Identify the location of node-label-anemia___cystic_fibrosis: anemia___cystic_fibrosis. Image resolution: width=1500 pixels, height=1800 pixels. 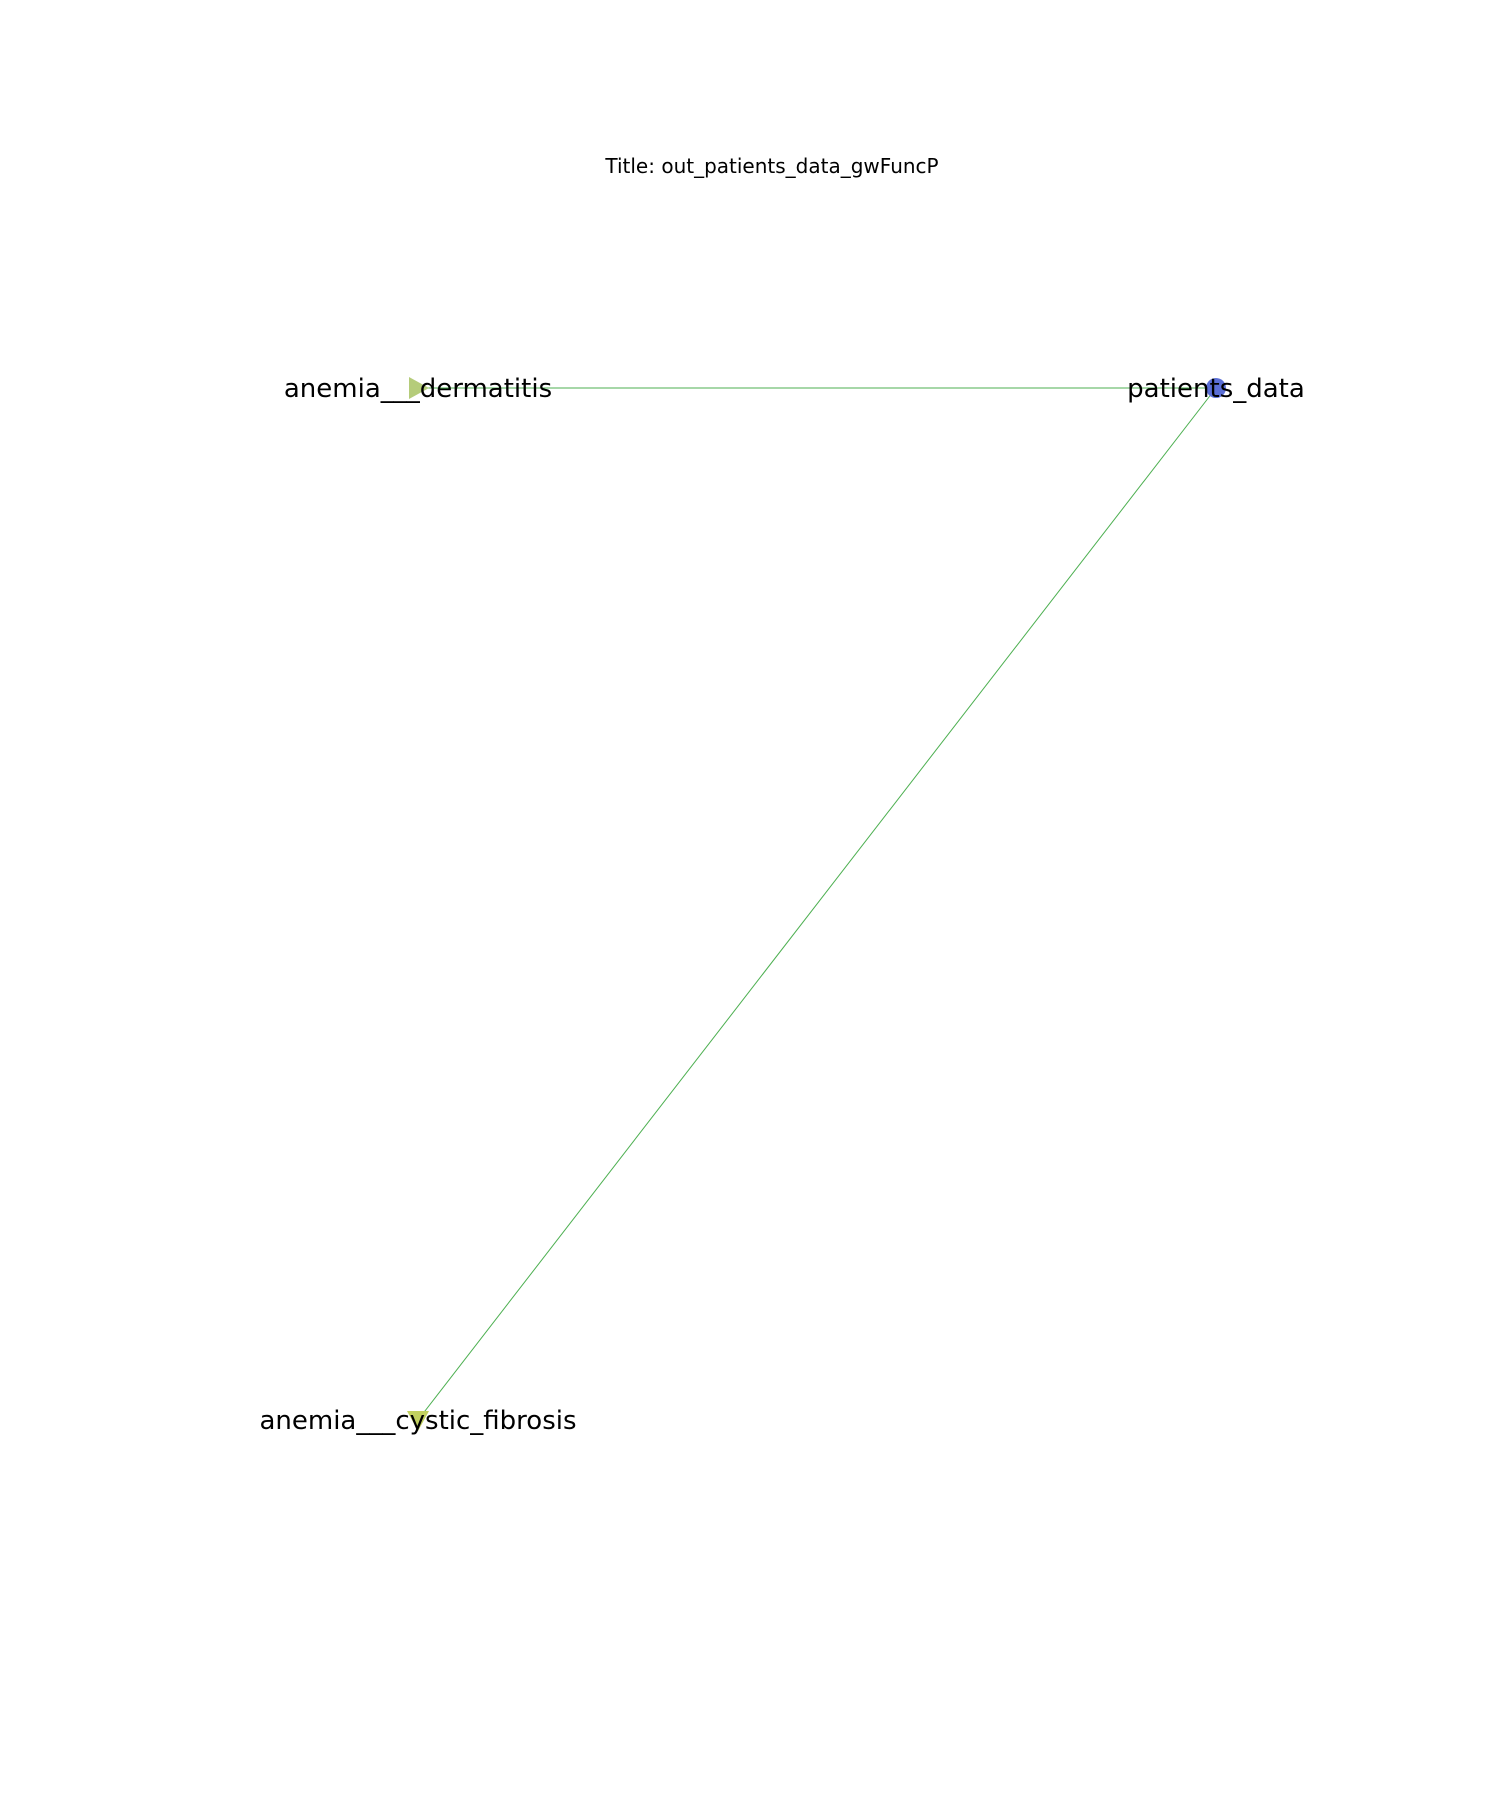
(417, 1421).